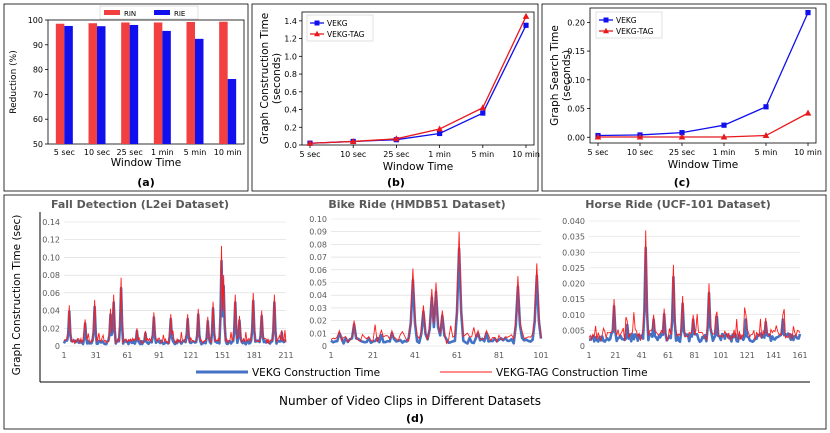 The width and height of the screenshot is (830, 433). I want to click on x-axis-label: Window Time, so click(703, 165).